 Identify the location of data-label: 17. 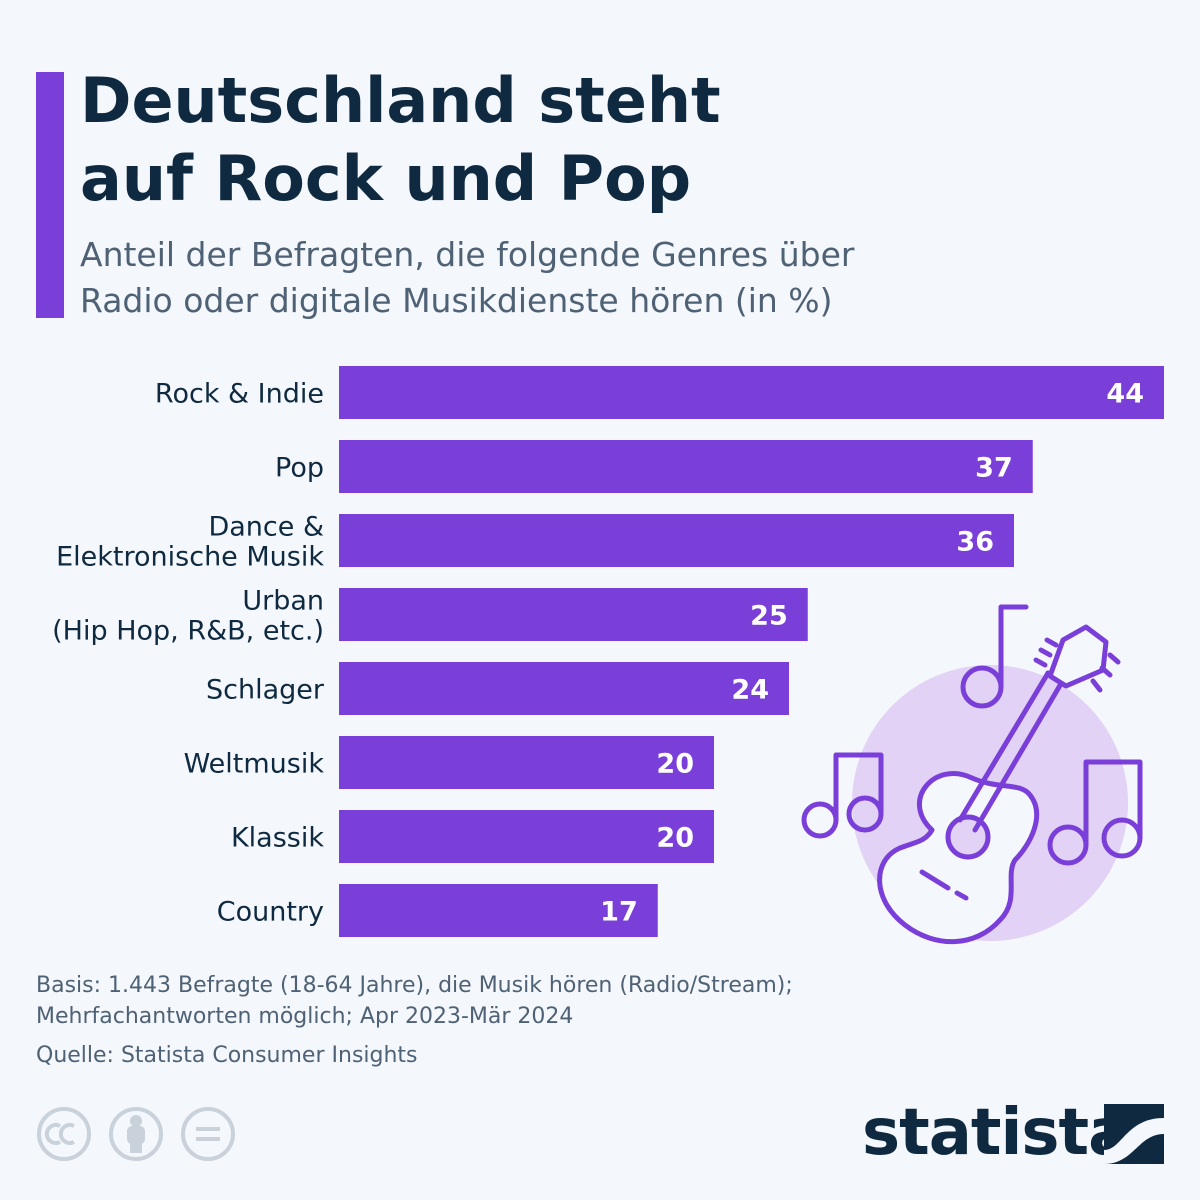
(619, 912).